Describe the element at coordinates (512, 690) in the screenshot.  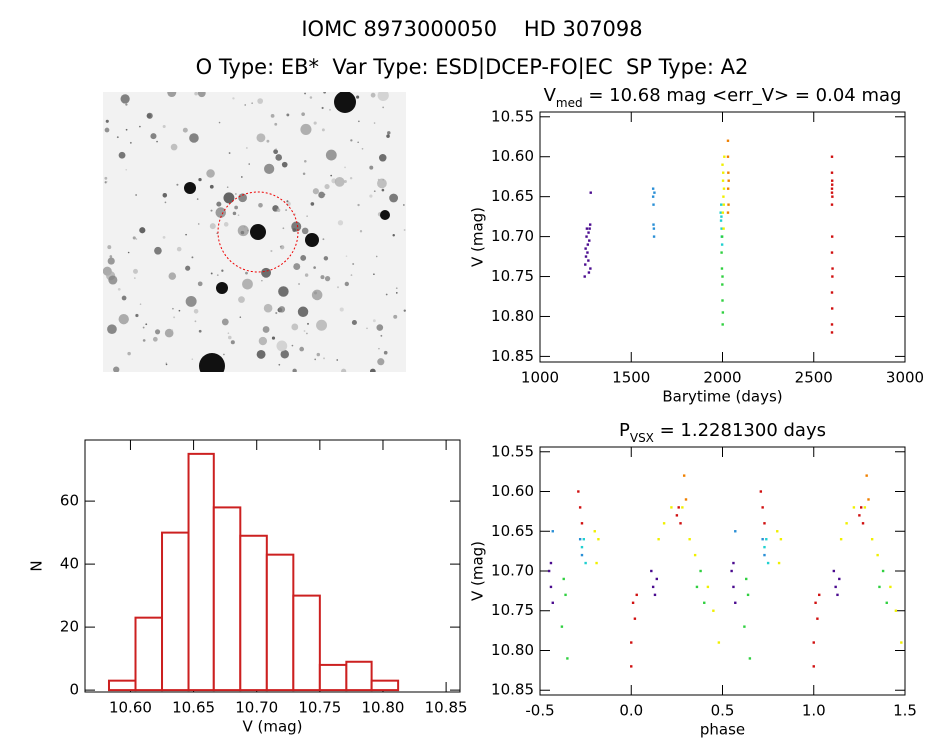
I see `y-tick-label: 10.85` at that location.